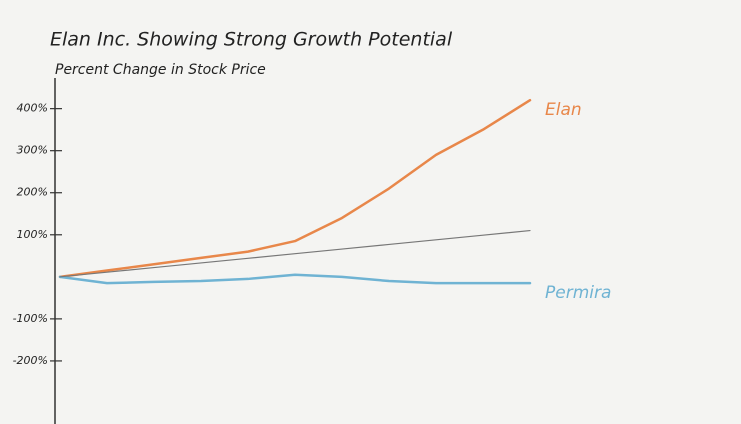 The height and width of the screenshot is (424, 741). I want to click on y-tick-label: -200%, so click(30, 360).